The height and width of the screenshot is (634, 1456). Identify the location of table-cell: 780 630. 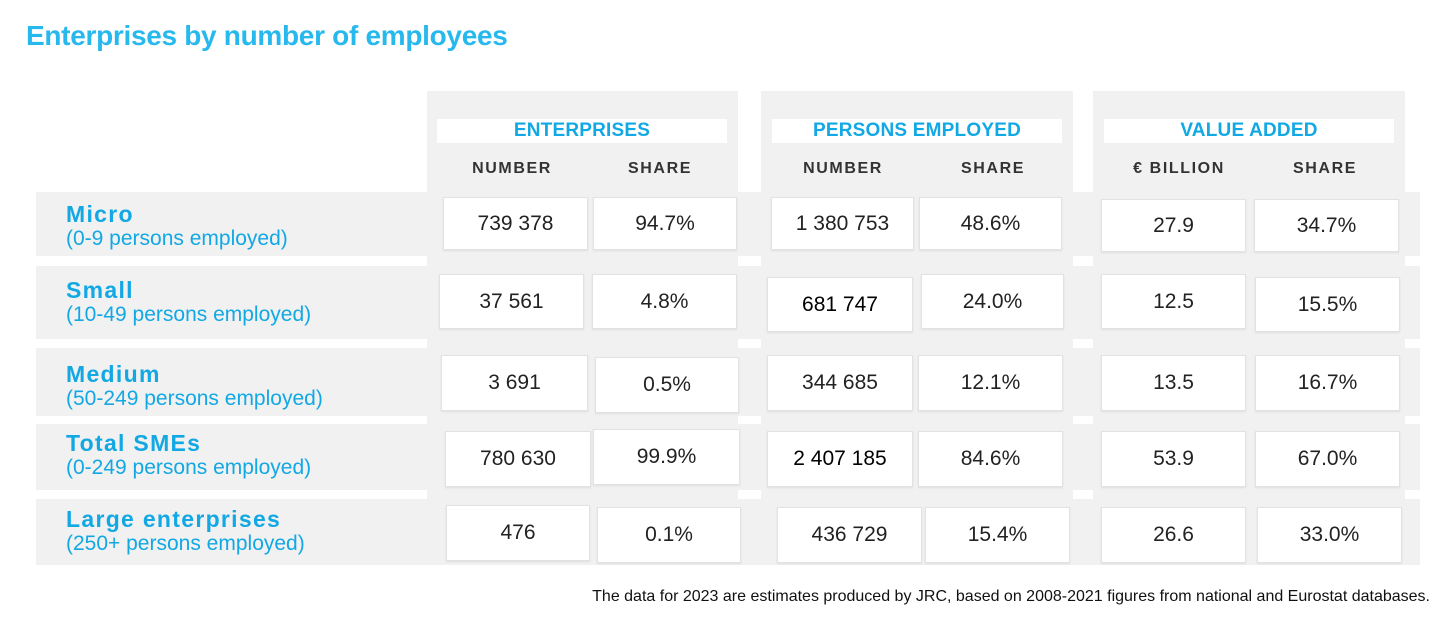
(518, 459).